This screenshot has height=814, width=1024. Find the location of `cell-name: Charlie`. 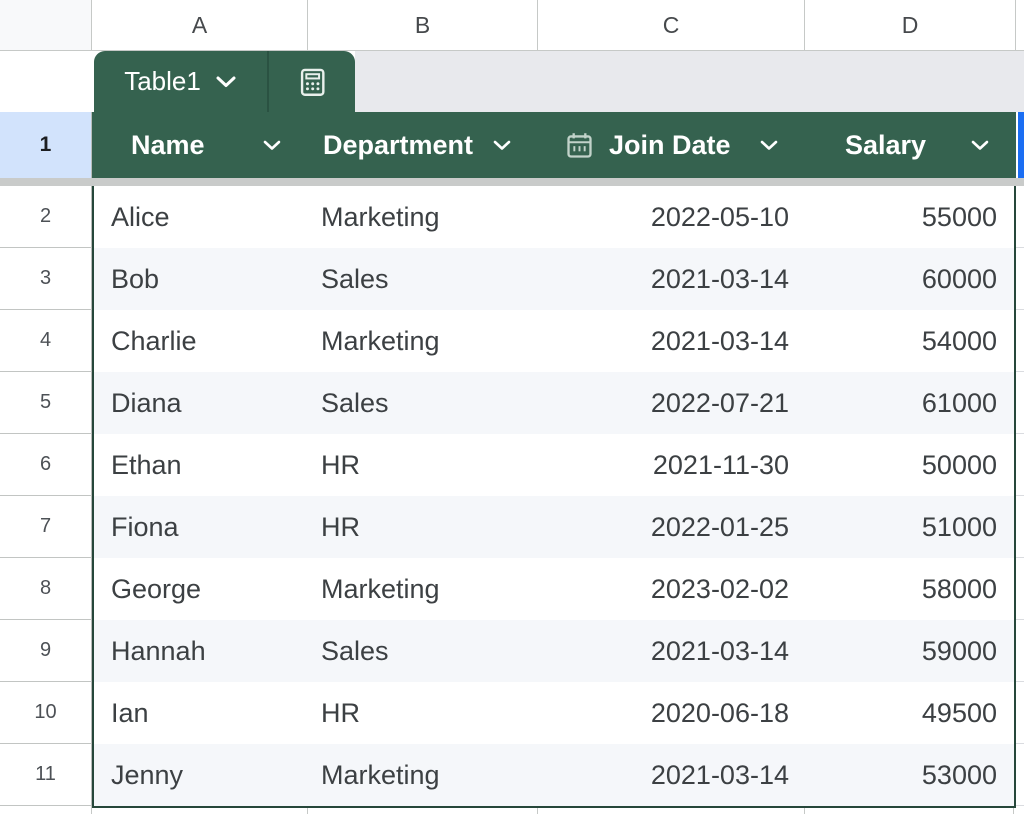

cell-name: Charlie is located at coordinates (154, 340).